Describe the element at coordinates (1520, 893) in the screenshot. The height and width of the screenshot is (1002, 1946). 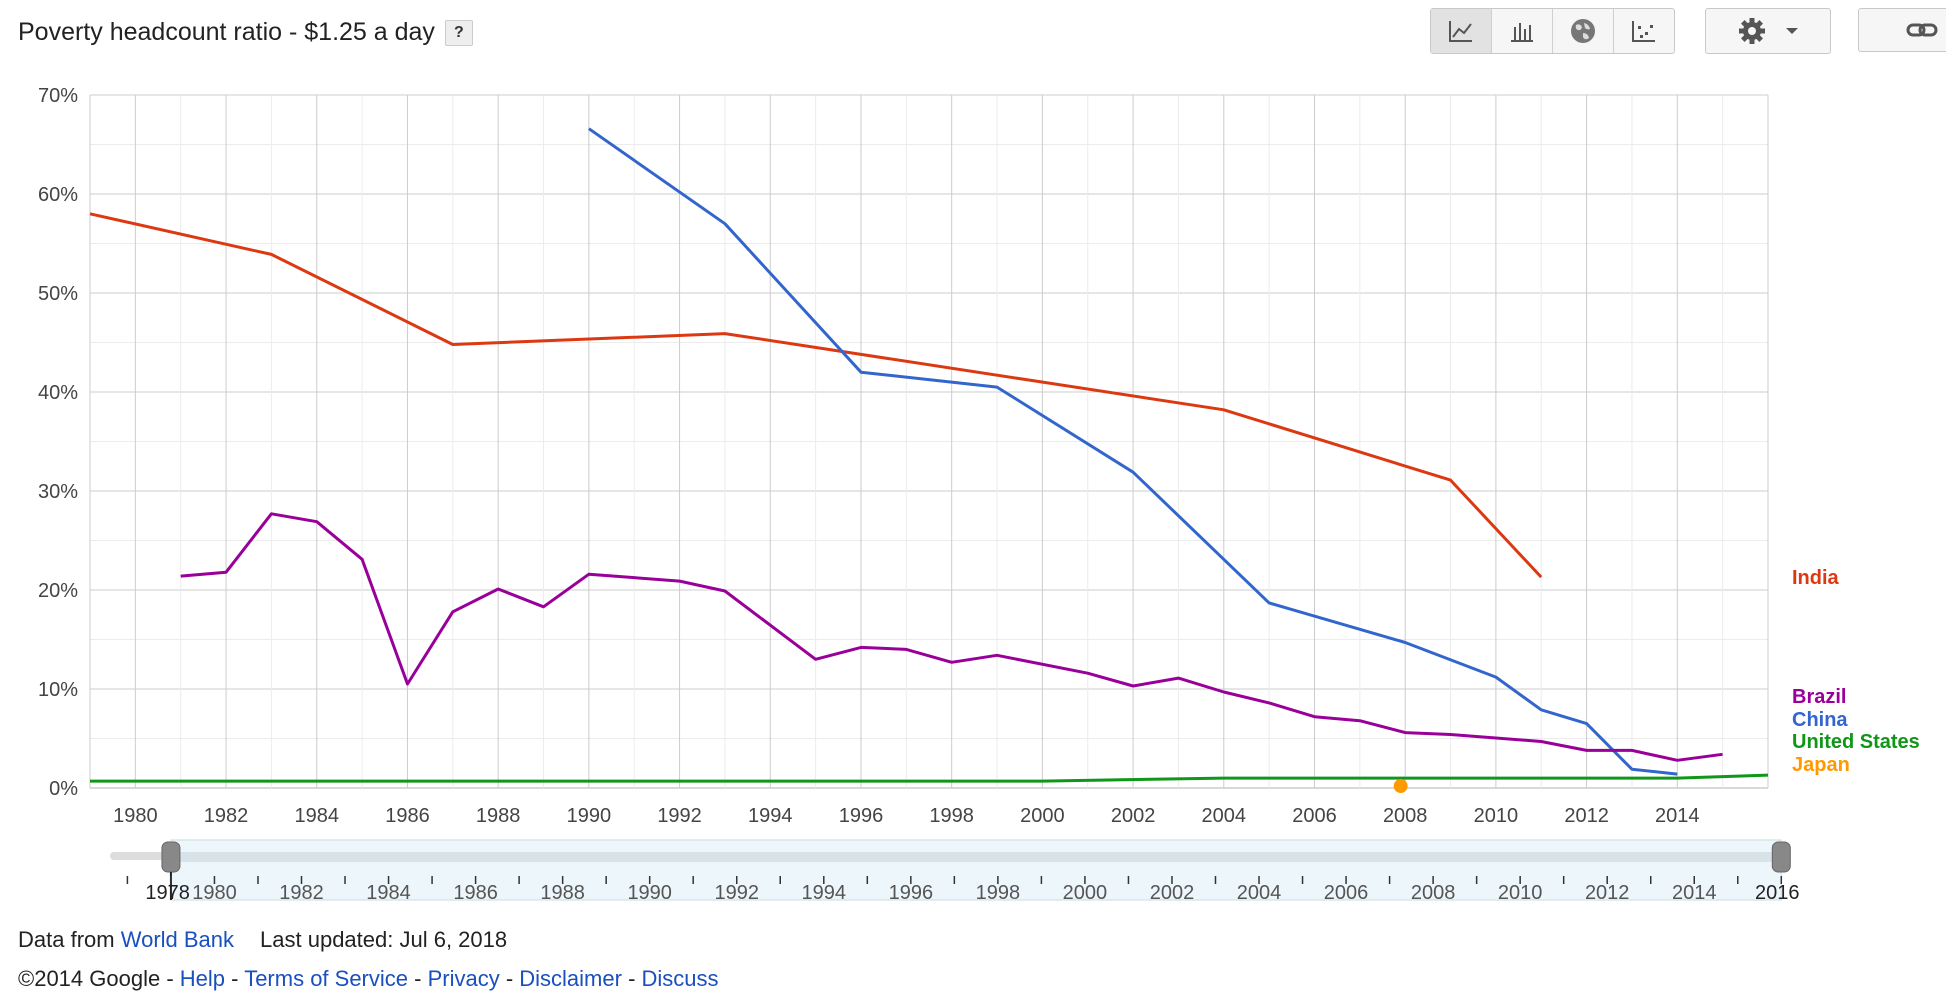
I see `slider-tick-label: 2010` at that location.